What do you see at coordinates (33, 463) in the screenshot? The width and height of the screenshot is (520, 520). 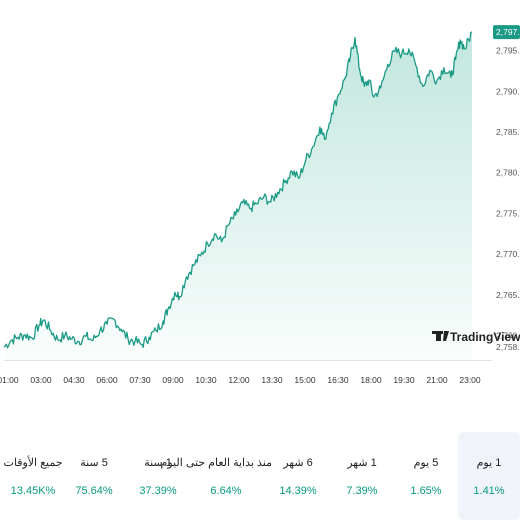 I see `period-label: جميع الأوقات` at bounding box center [33, 463].